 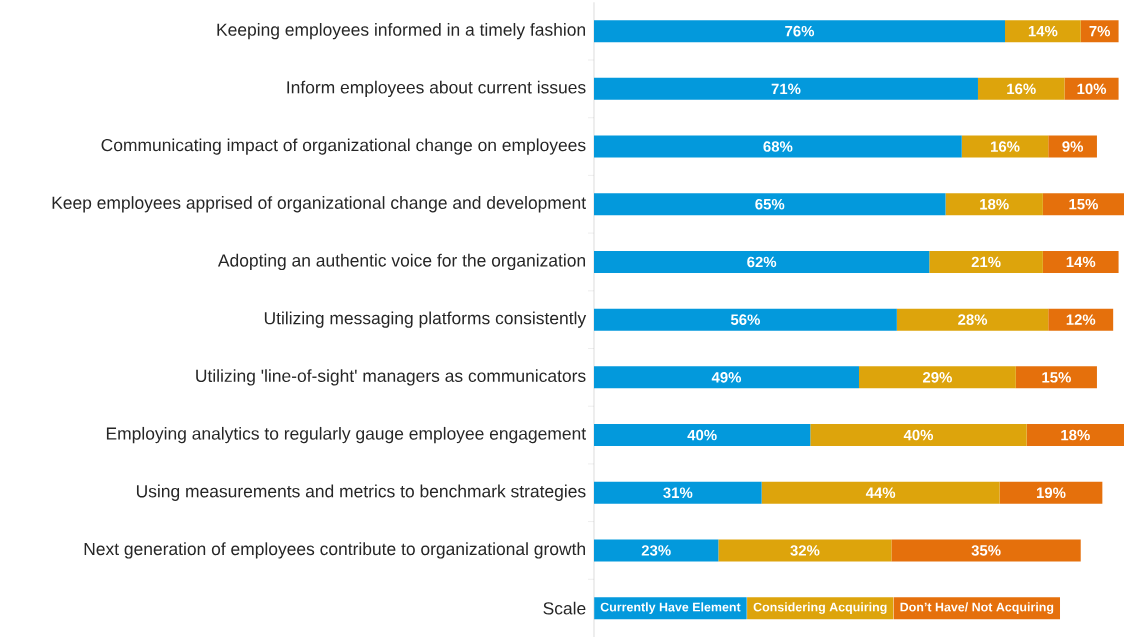 I want to click on data-label: 56%, so click(x=745, y=319).